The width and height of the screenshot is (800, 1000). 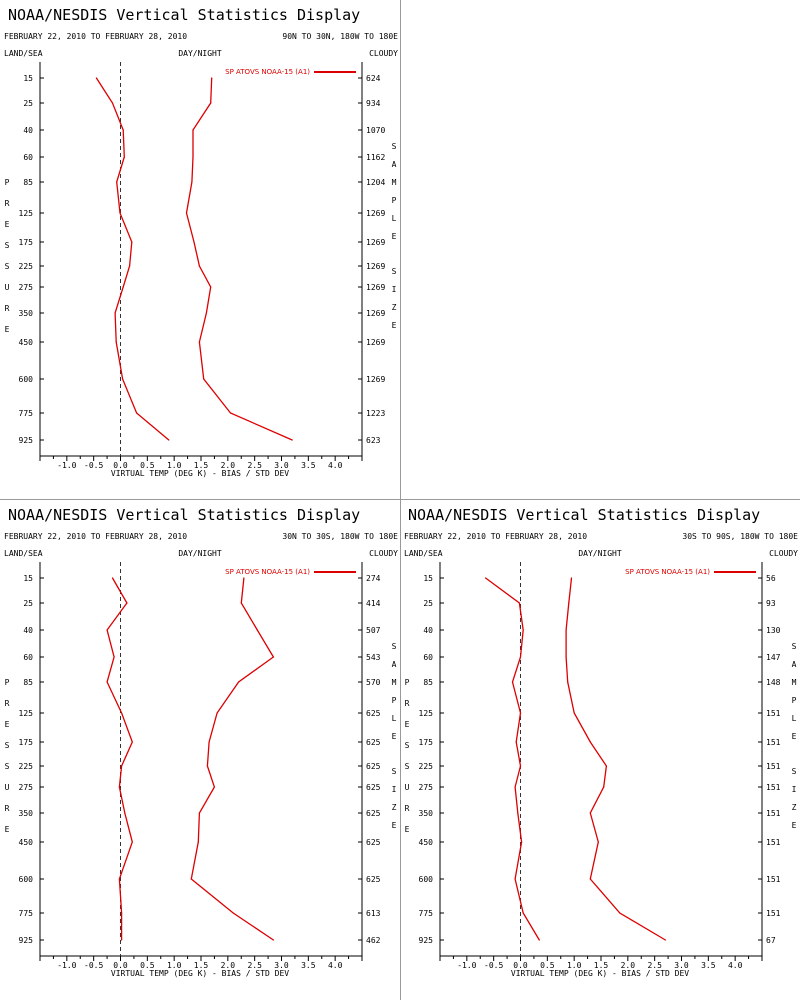 What do you see at coordinates (373, 682) in the screenshot?
I see `sample-size-label: 570` at bounding box center [373, 682].